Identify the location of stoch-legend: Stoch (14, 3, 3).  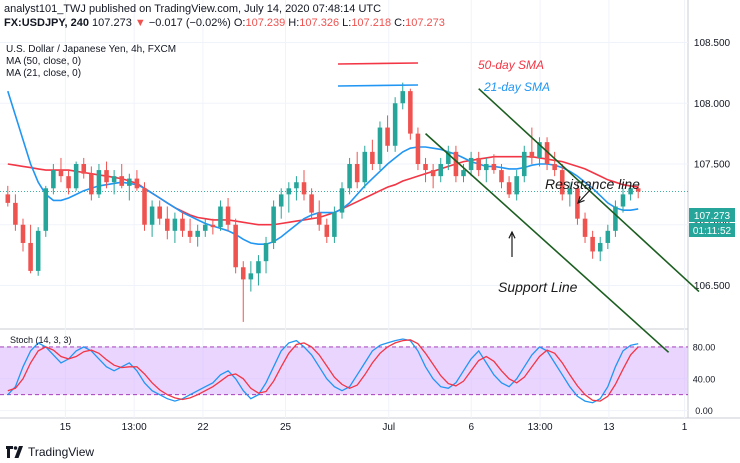
(41, 340).